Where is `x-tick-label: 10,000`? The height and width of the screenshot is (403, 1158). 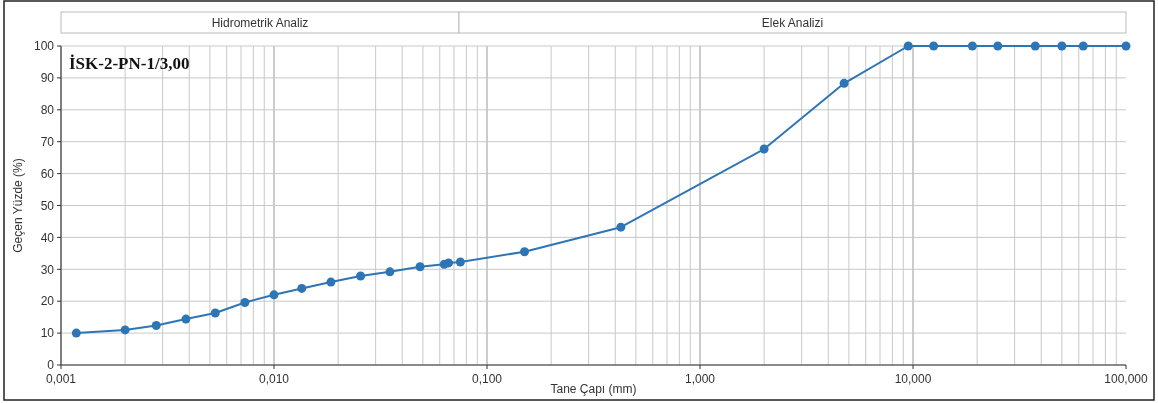 x-tick-label: 10,000 is located at coordinates (913, 379).